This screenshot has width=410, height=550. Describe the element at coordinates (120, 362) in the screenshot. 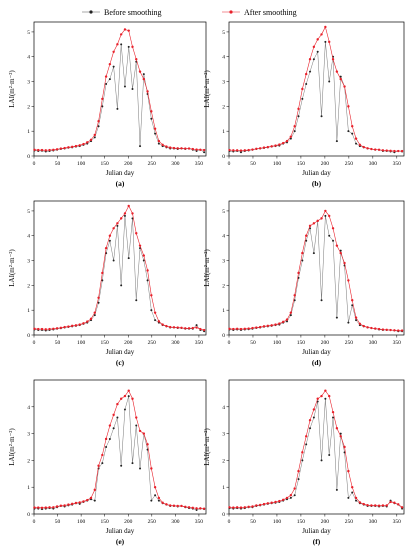

I see `panel-label: (c)` at that location.